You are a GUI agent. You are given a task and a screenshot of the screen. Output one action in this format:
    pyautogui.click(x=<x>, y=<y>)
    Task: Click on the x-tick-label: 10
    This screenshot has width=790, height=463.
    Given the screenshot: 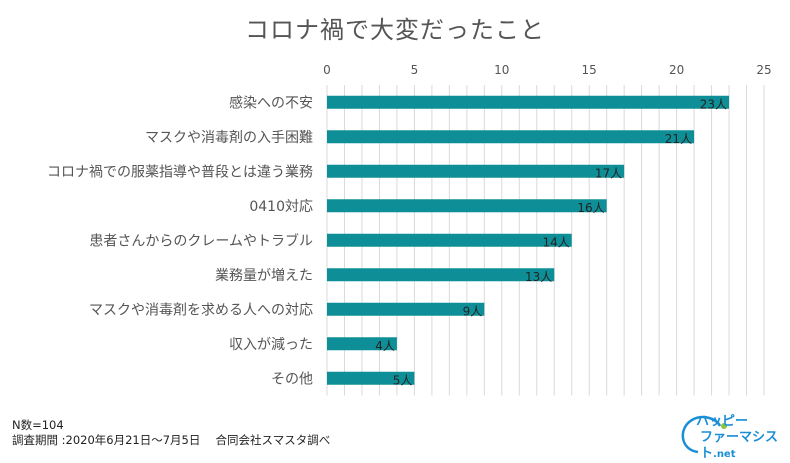 What is the action you would take?
    pyautogui.click(x=501, y=70)
    